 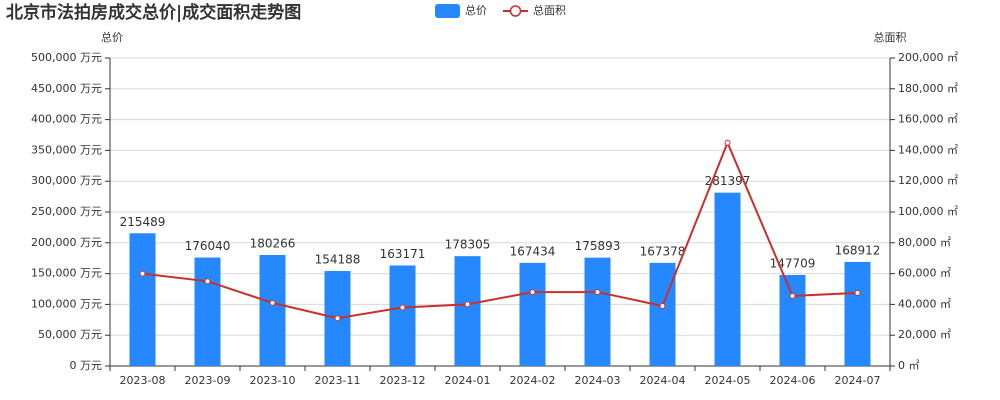 I want to click on y2-axis-title: 总面积, so click(x=890, y=37).